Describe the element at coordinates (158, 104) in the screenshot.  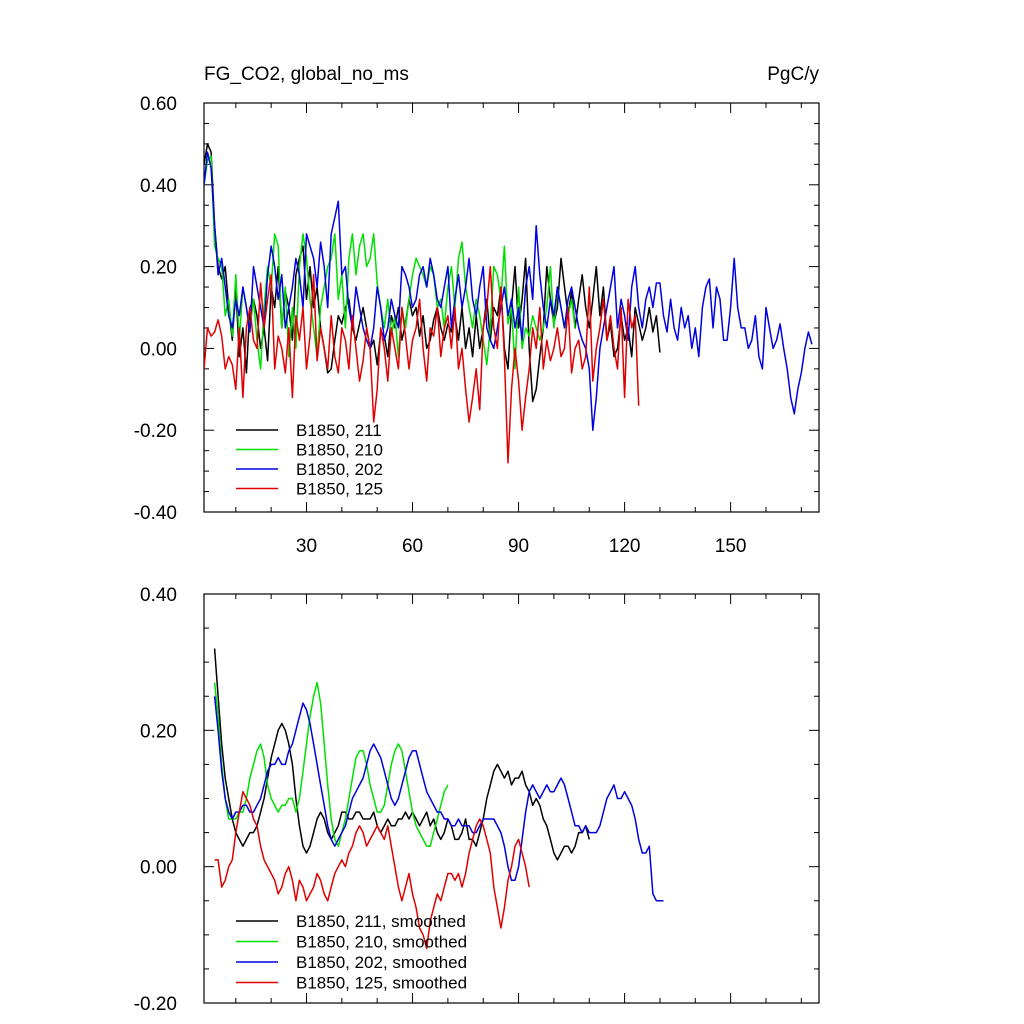
I see `y-tick-label: 0.60` at that location.